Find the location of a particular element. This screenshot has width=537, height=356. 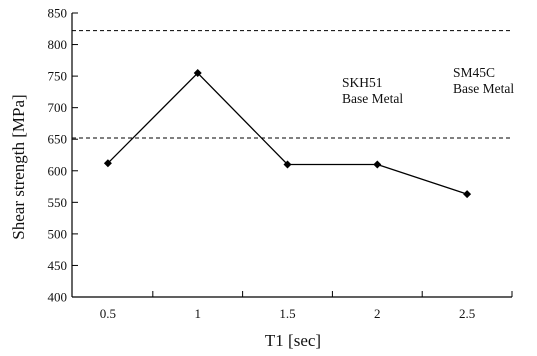

y-tick-label: 800 is located at coordinates (58, 44).